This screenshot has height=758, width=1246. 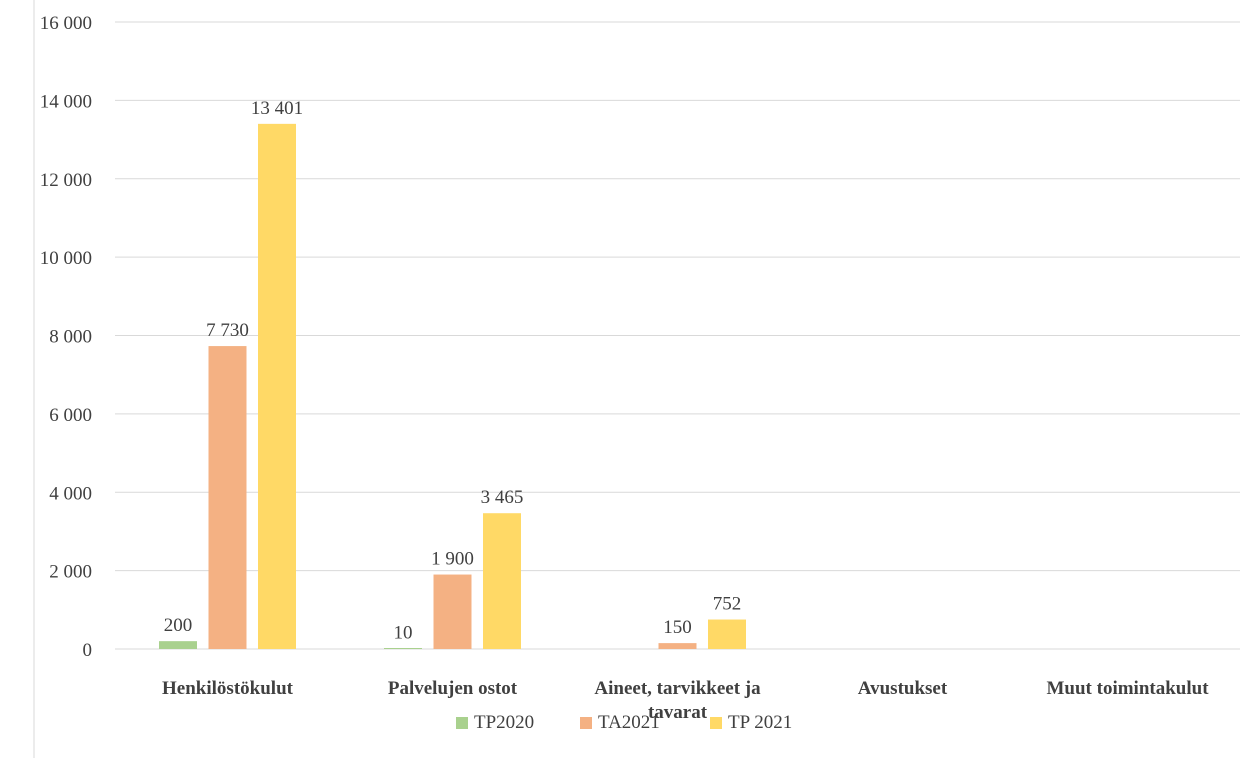 I want to click on y-tick-label: 10 000, so click(x=66, y=258).